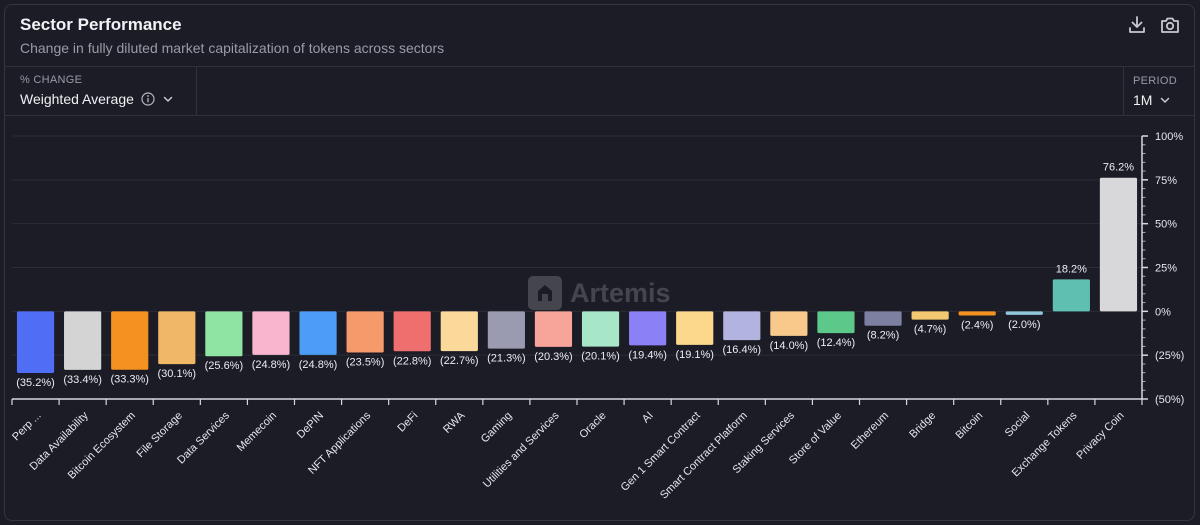 This screenshot has height=525, width=1200. I want to click on bar-bitcoin, so click(977, 313).